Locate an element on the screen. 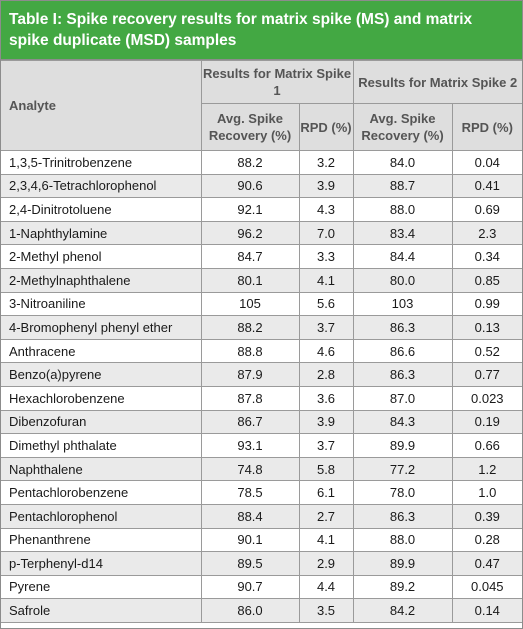 The image size is (523, 629). analyte-cell: 2-Methylnaphthalene is located at coordinates (101, 280).